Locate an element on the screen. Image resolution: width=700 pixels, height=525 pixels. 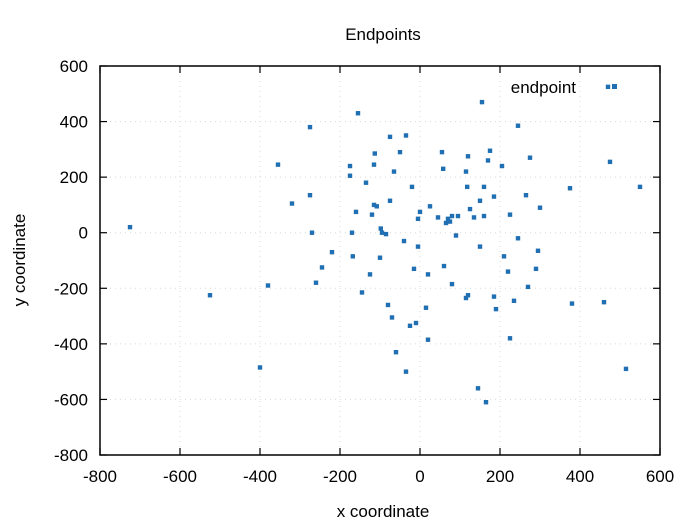
x-tick-label: 0 is located at coordinates (419, 476).